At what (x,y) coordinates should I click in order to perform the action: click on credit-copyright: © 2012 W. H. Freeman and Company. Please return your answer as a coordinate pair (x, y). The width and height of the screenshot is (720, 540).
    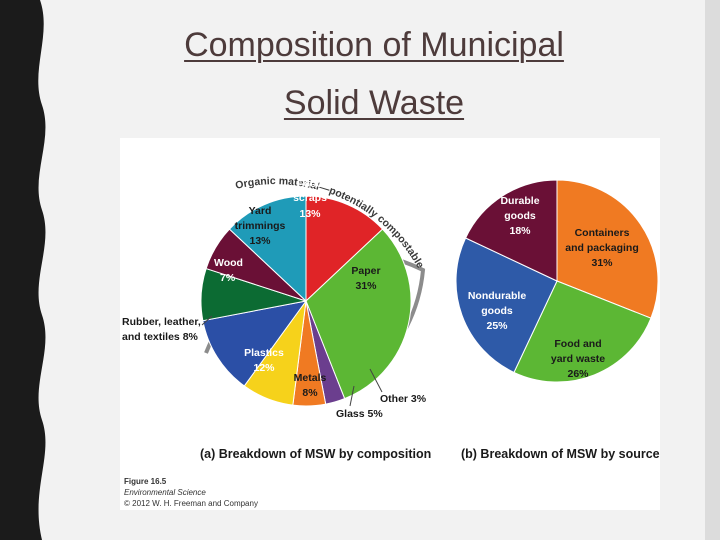
    Looking at the image, I should click on (191, 503).